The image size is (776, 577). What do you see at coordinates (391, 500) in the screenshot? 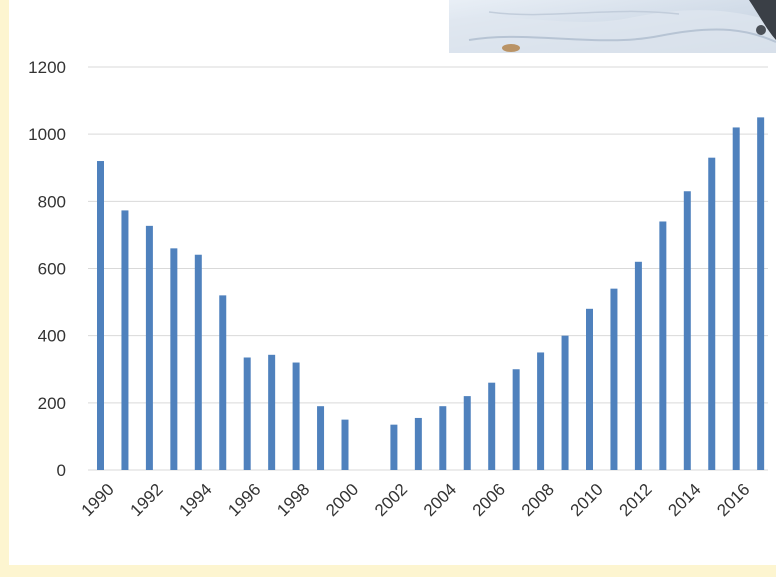
I see `x-tick-label: 2002` at bounding box center [391, 500].